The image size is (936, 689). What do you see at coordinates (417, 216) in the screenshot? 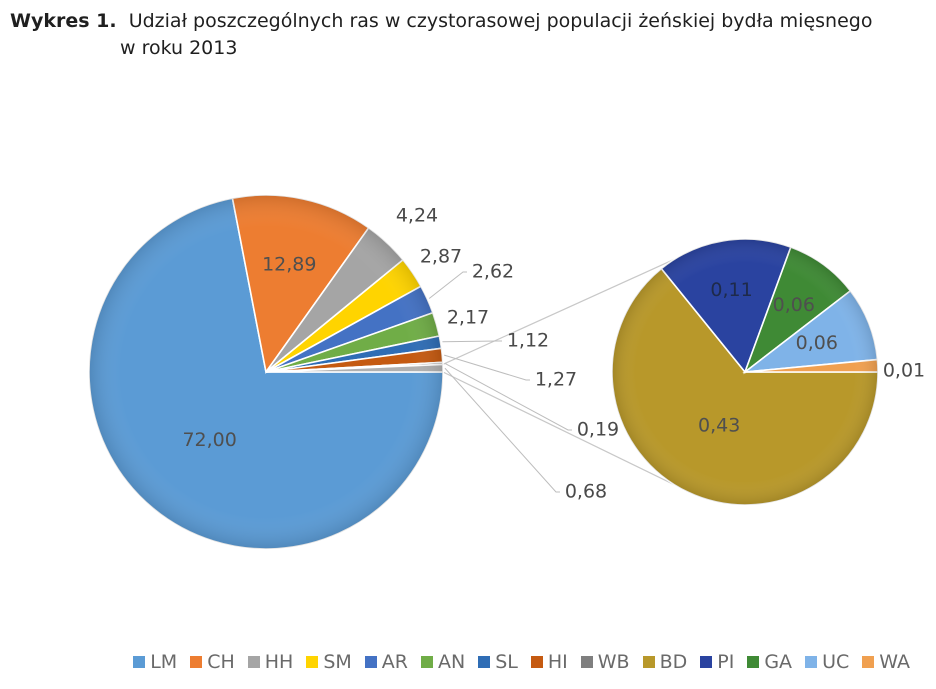
I see `value-label-hh: 4,24` at bounding box center [417, 216].